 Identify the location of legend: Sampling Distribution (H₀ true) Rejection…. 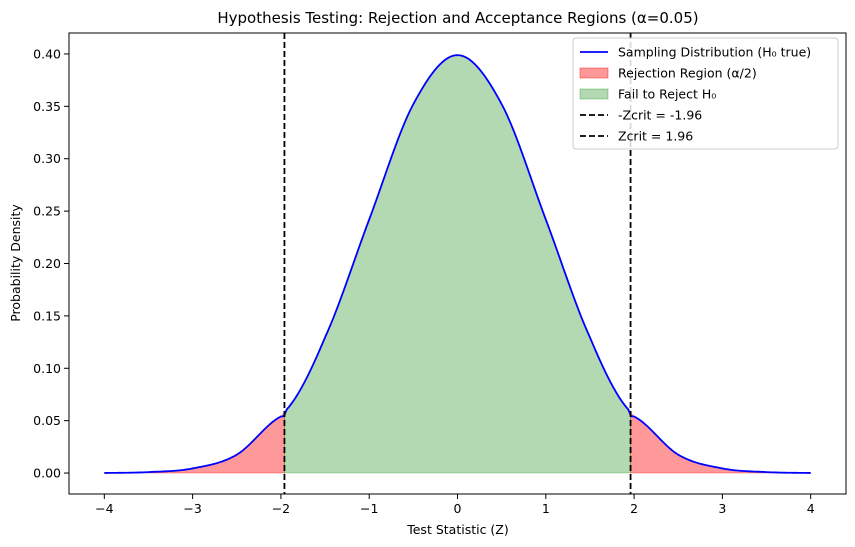
(705, 93).